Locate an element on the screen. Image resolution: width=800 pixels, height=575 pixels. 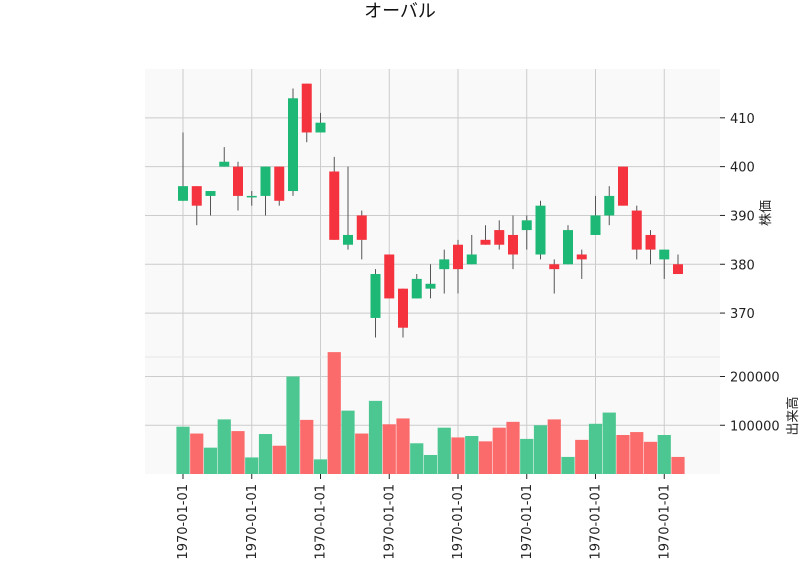
price-tick-label: 370 is located at coordinates (742, 314).